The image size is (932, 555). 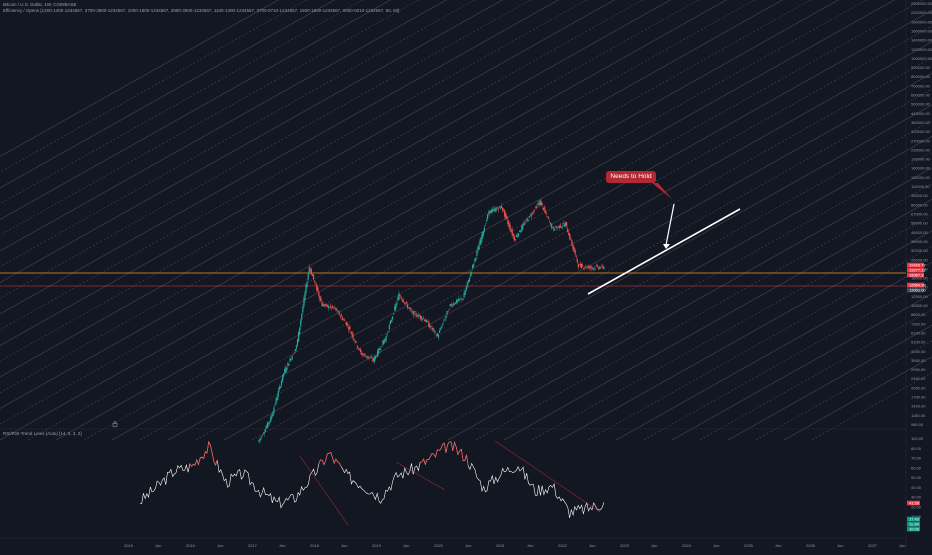 I want to click on price-tick-label: 270000.00, so click(x=921, y=140).